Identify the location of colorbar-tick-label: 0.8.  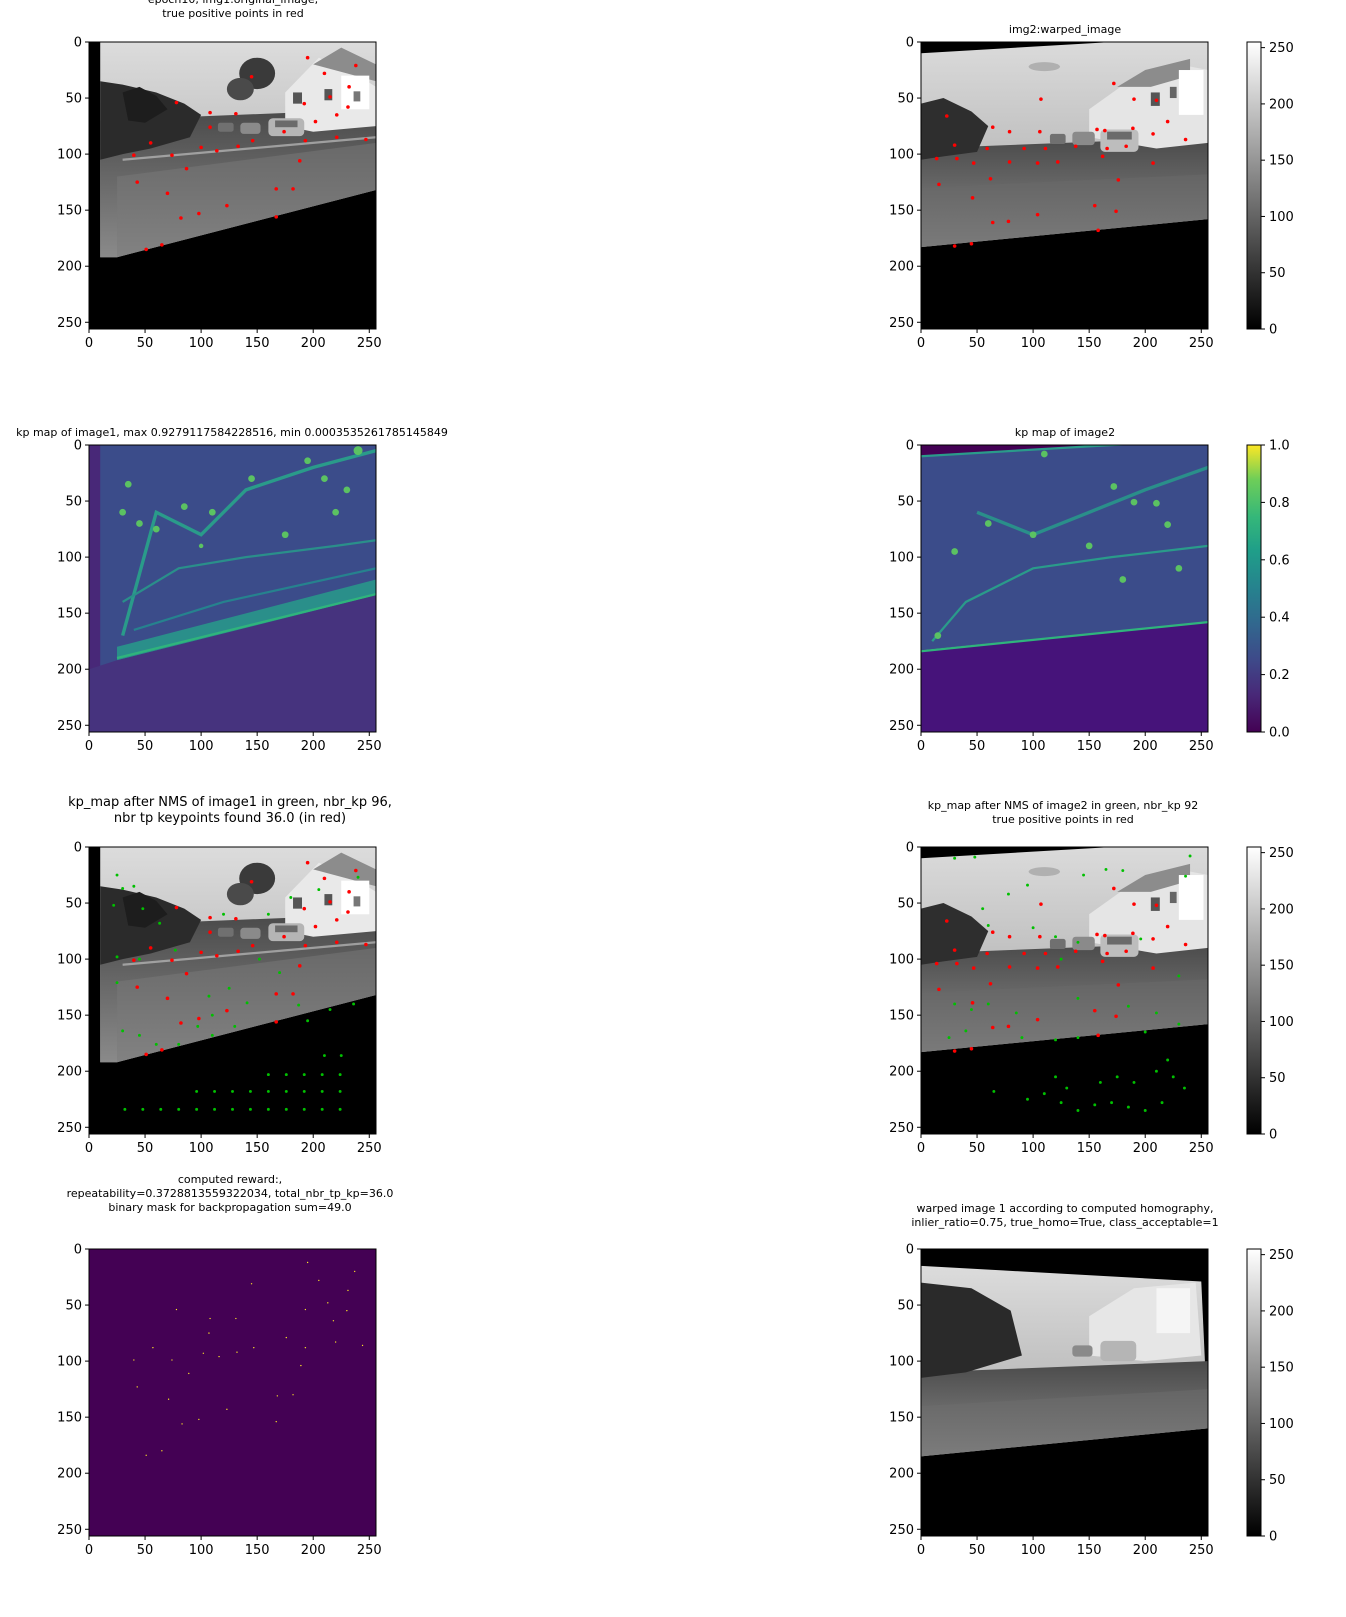
(1279, 503).